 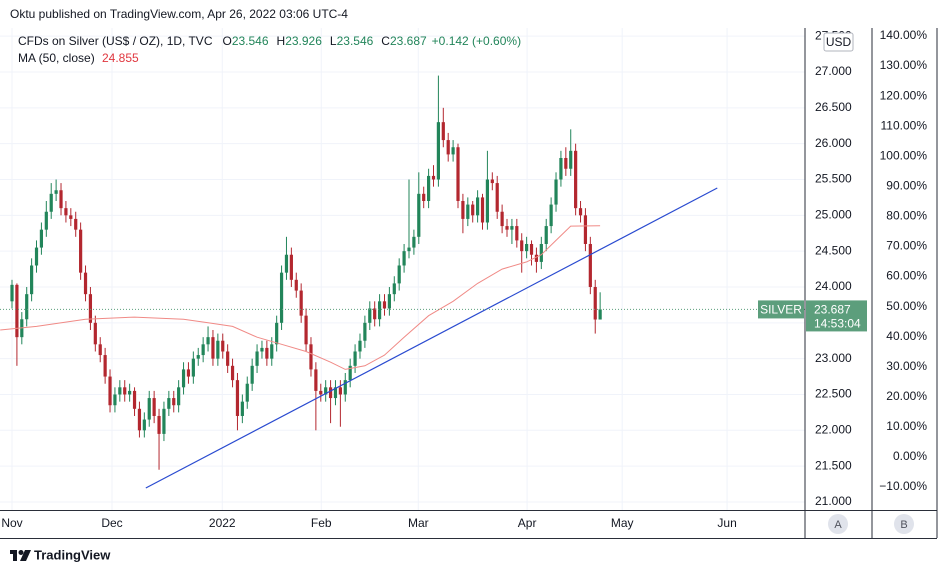 I want to click on legend-value: 23.926, so click(x=303, y=41).